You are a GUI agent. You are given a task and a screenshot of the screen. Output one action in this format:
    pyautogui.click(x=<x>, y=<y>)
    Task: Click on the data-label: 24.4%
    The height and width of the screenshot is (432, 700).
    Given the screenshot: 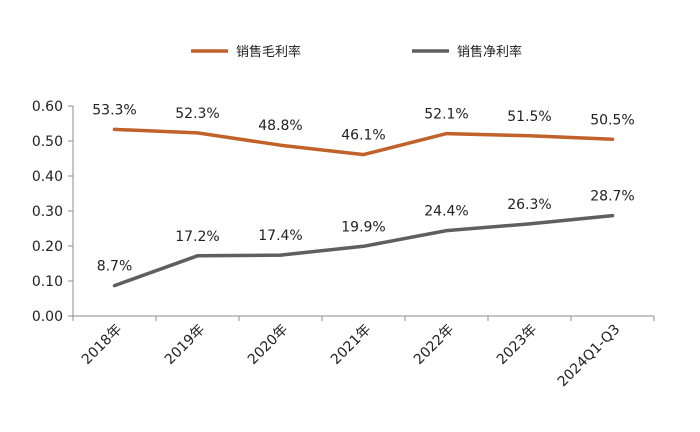 What is the action you would take?
    pyautogui.click(x=446, y=212)
    